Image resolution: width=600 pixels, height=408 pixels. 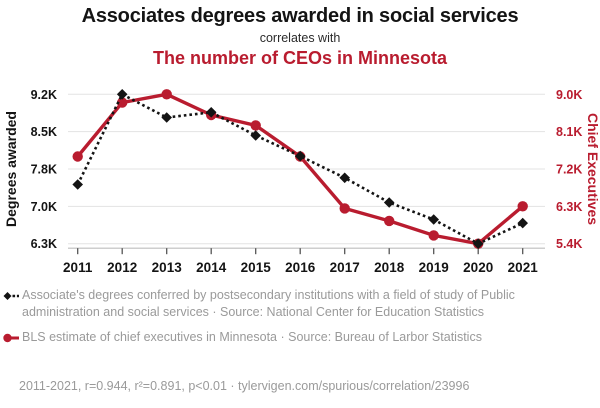 What do you see at coordinates (122, 267) in the screenshot?
I see `x-axis-year-label: 2012` at bounding box center [122, 267].